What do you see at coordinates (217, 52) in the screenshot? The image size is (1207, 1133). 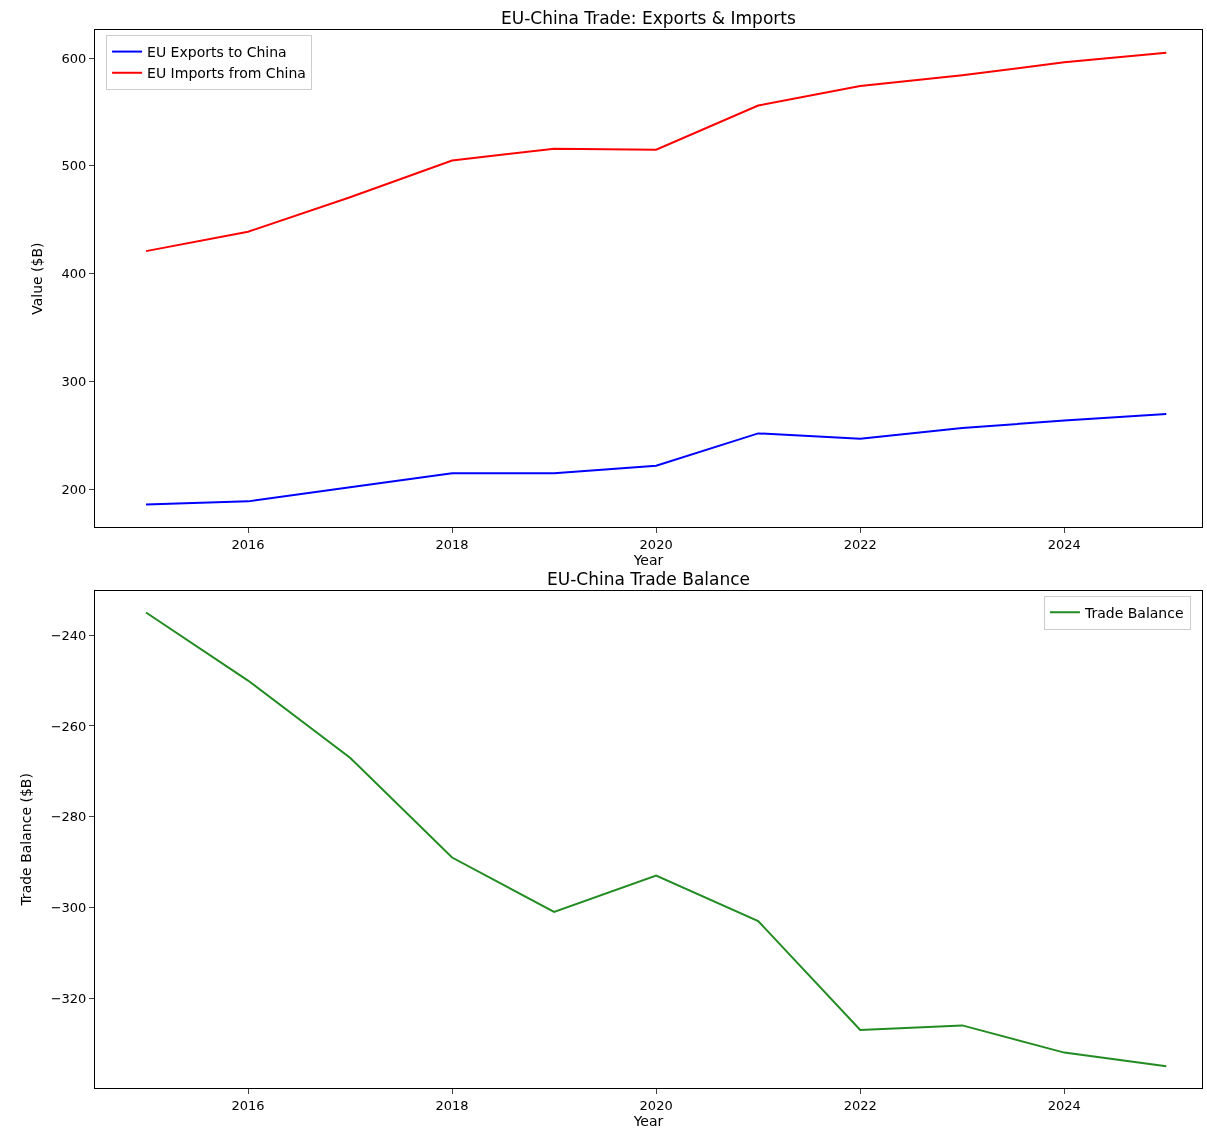 I see `legend-label: EU Exports to China` at bounding box center [217, 52].